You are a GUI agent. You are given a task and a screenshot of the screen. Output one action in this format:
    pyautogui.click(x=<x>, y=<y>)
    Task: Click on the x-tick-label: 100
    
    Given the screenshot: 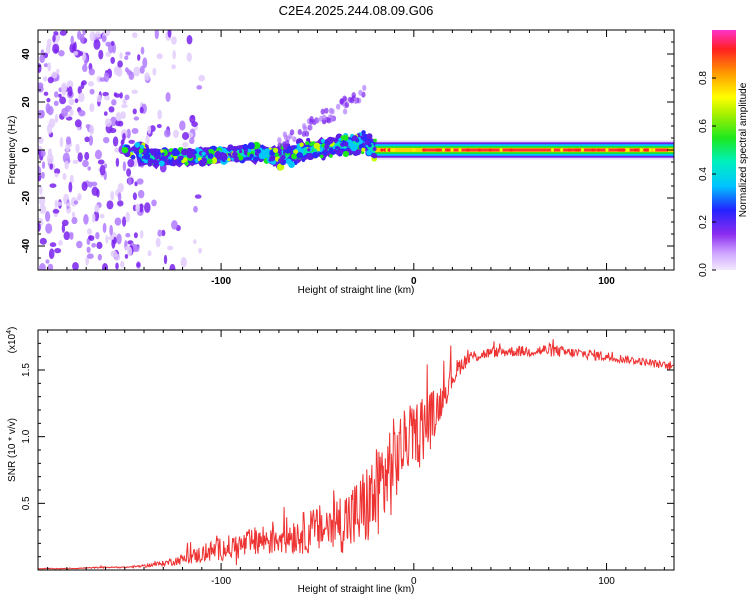 What is the action you would take?
    pyautogui.click(x=606, y=281)
    